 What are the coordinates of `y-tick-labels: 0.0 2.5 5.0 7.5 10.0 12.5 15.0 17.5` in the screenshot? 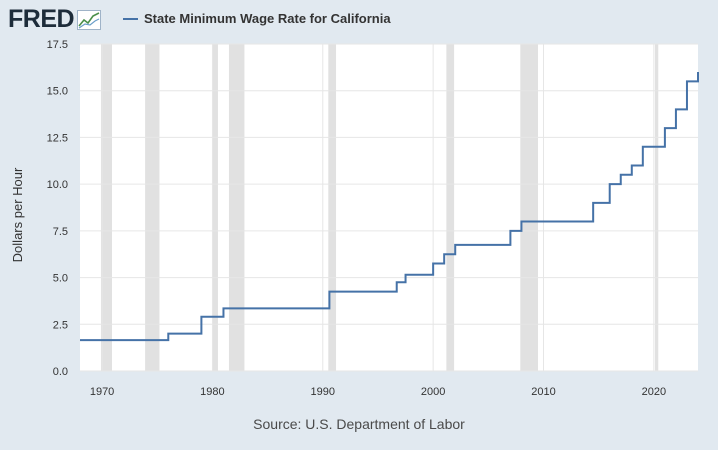 It's located at (57, 208).